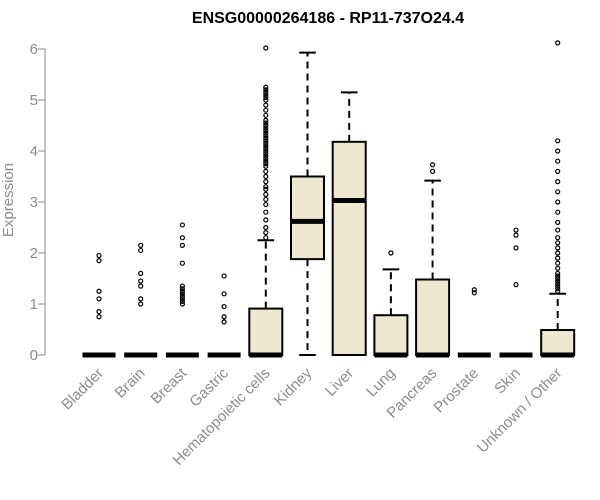 This screenshot has height=500, width=600. What do you see at coordinates (8, 200) in the screenshot?
I see `y-axis-label: Expression` at bounding box center [8, 200].